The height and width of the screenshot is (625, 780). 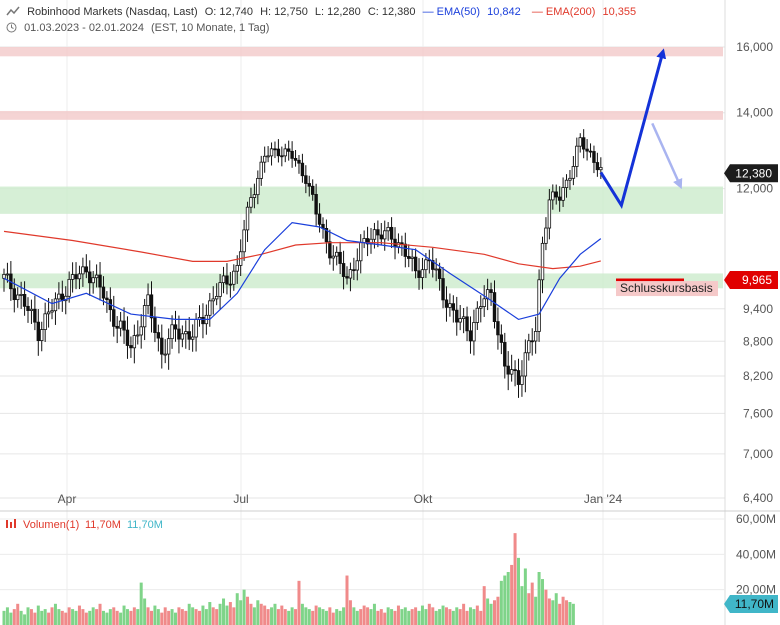 I want to click on y-tick-label: 9,400, so click(x=758, y=309).